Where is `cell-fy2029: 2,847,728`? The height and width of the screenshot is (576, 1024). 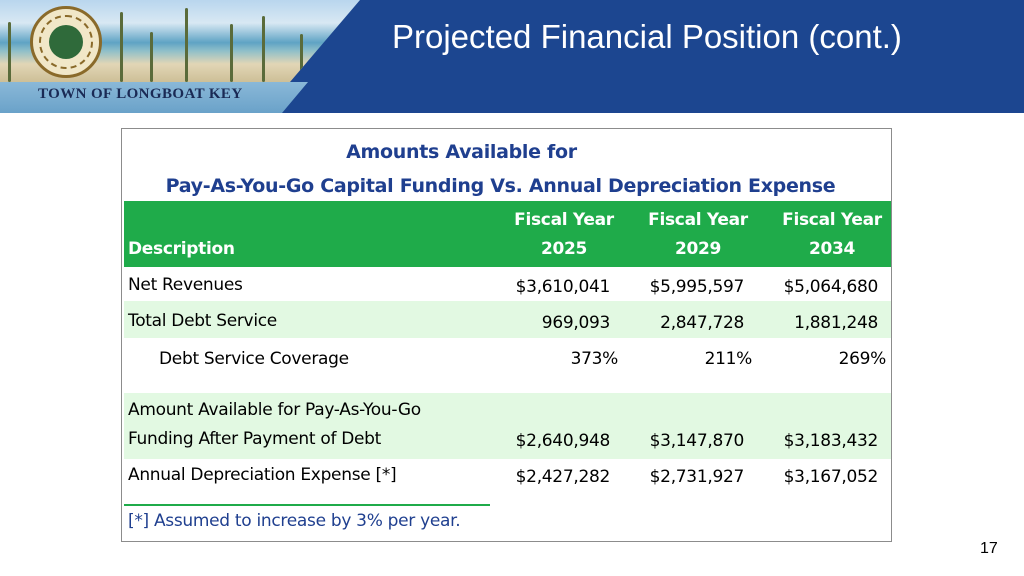
cell-fy2029: 2,847,728 is located at coordinates (702, 323).